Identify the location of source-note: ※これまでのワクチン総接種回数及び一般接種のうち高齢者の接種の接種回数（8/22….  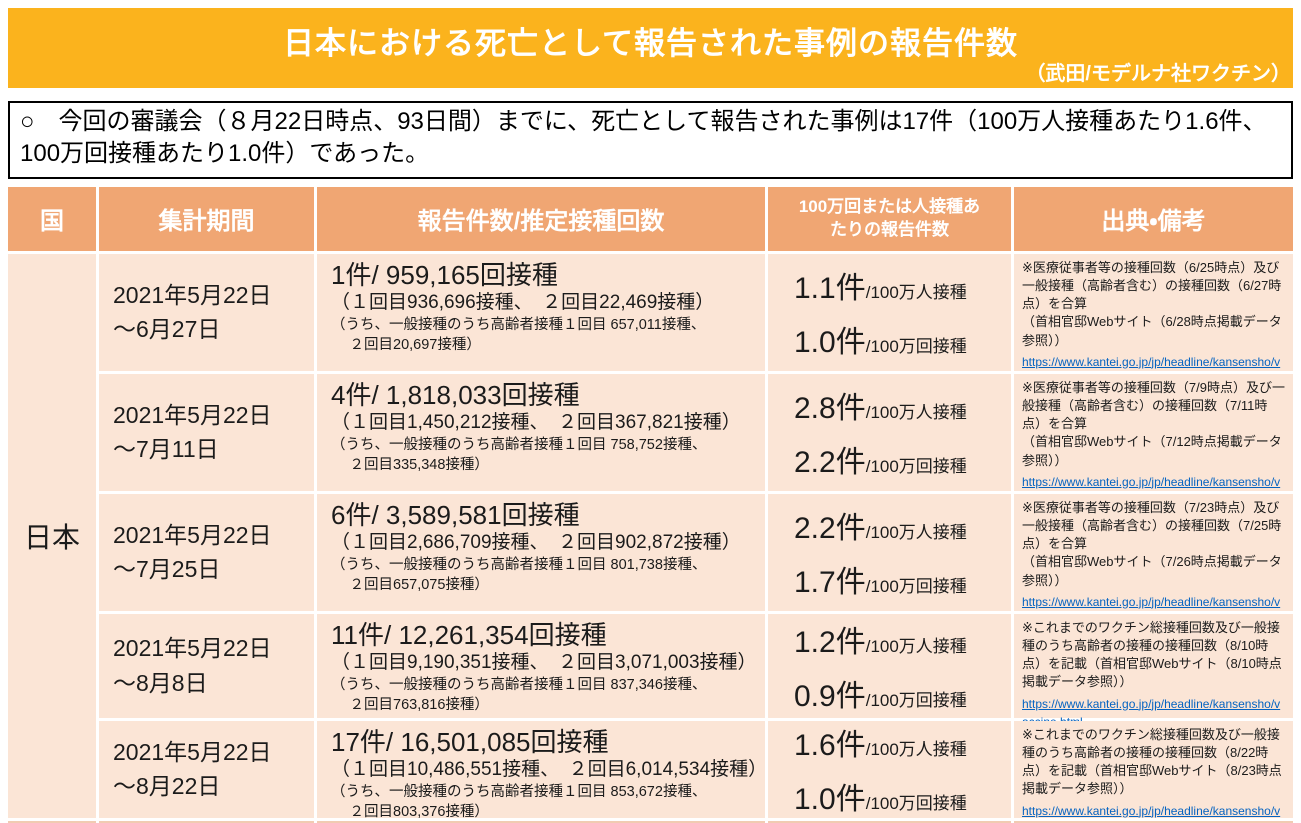
(1152, 761).